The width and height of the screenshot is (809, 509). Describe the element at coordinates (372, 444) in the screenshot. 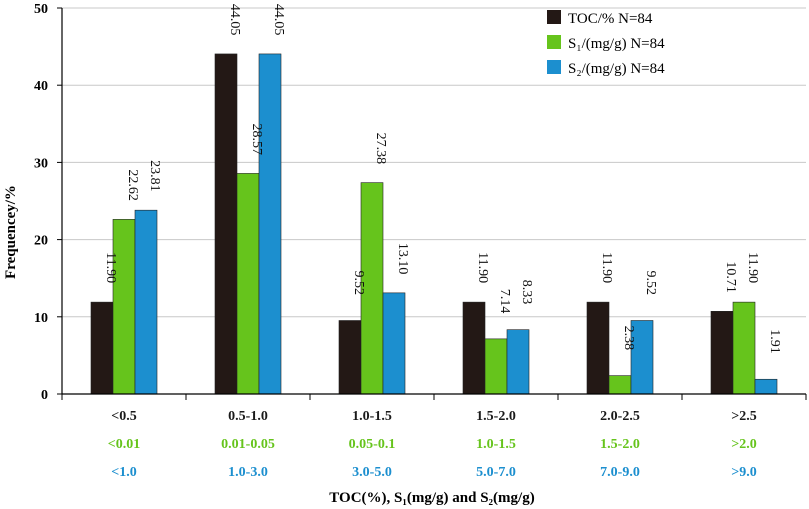

I see `category-label: 0.05-0.1` at that location.